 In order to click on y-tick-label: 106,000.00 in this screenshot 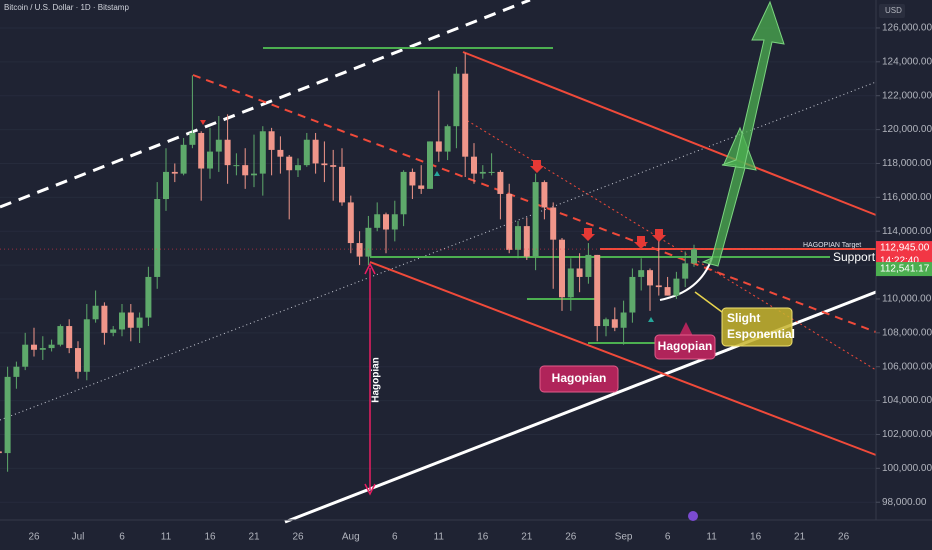, I will do `click(907, 366)`.